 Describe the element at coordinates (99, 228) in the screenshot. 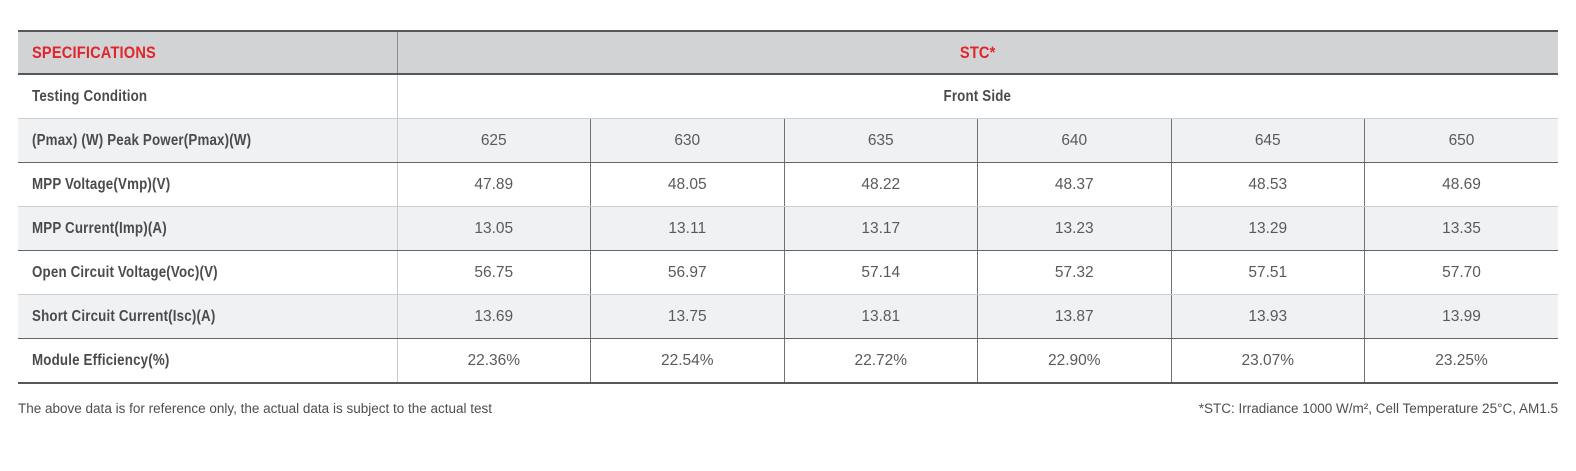

I see `row-label: MPP Current(Imp)(A)` at that location.